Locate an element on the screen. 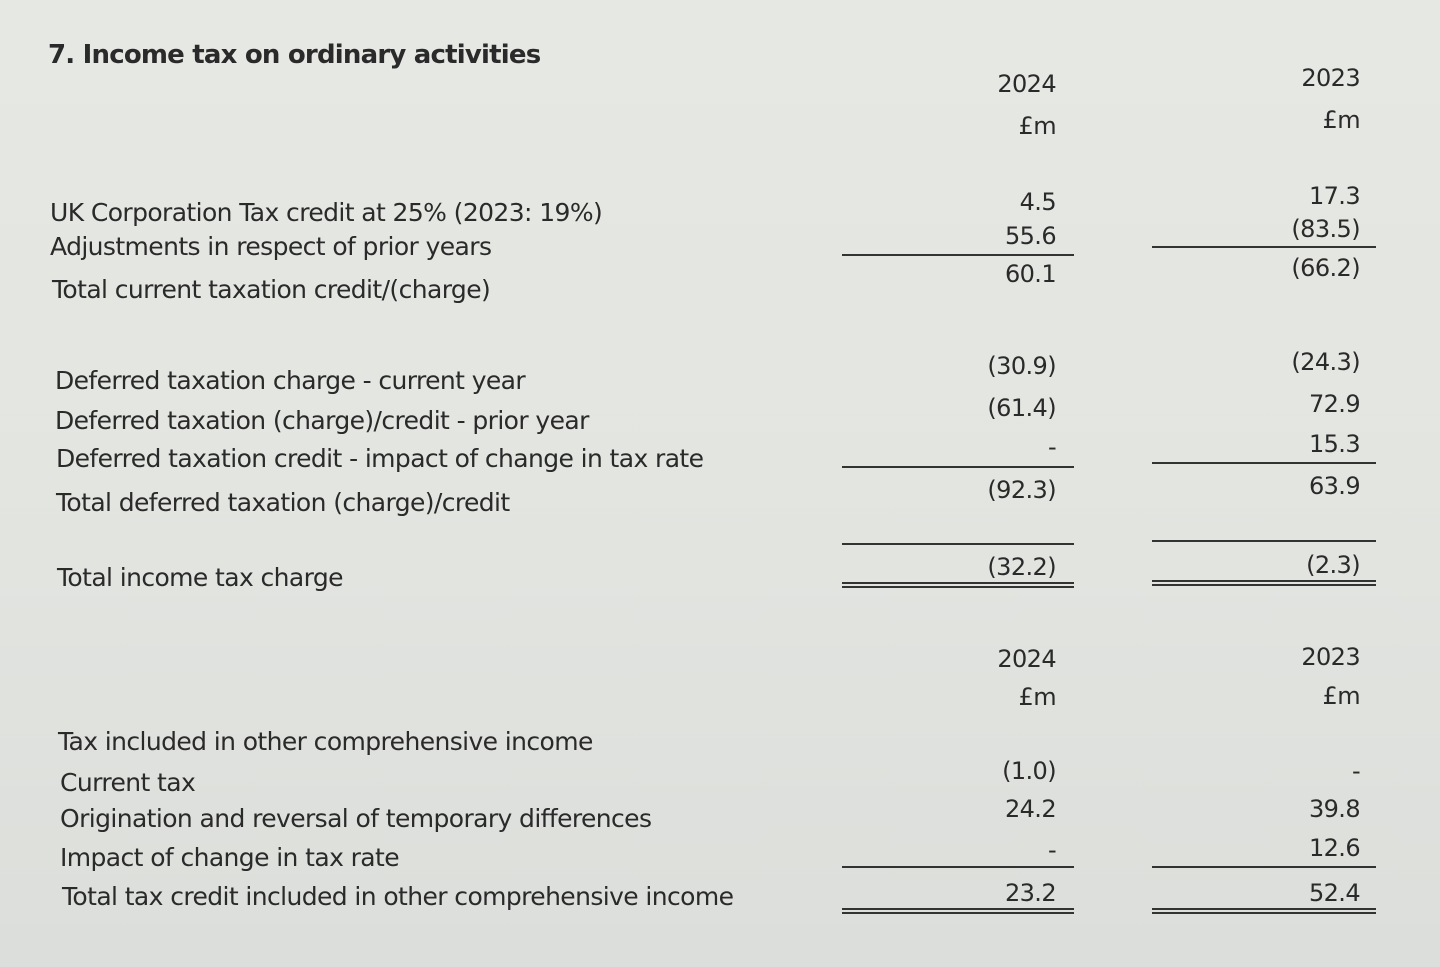  value-deferred-current-year-2023: (24.3) is located at coordinates (1325, 362).